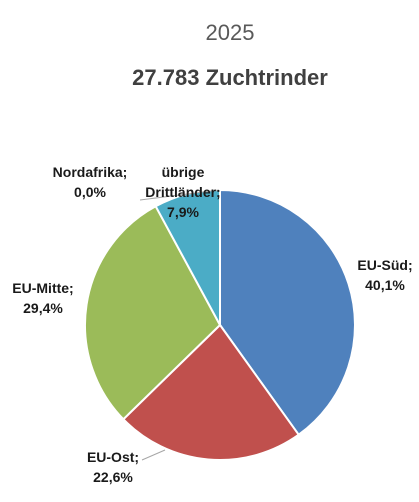 This screenshot has width=419, height=502. Describe the element at coordinates (230, 32) in the screenshot. I see `chart-year: 2025` at that location.